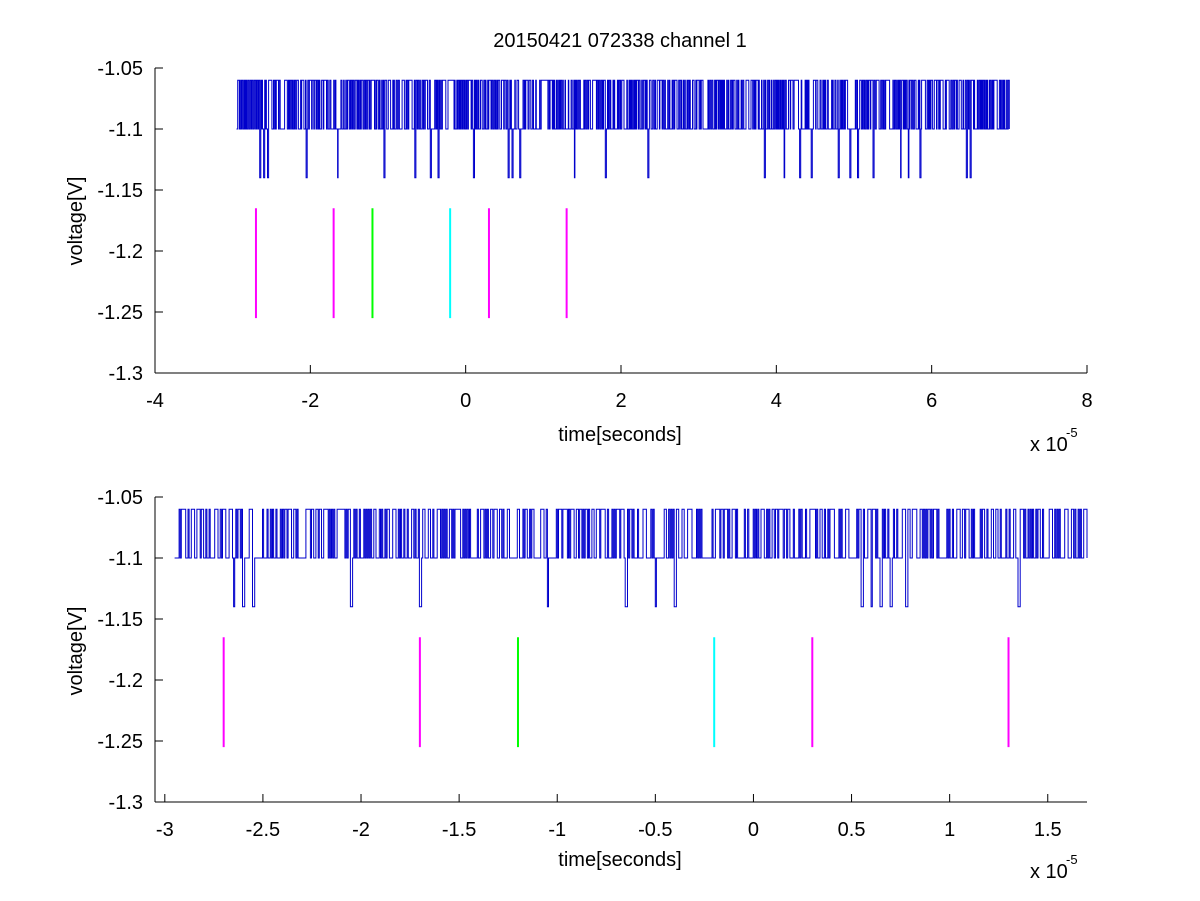 The image size is (1200, 901). Describe the element at coordinates (753, 830) in the screenshot. I see `bottom-x-tick-label: 0` at that location.